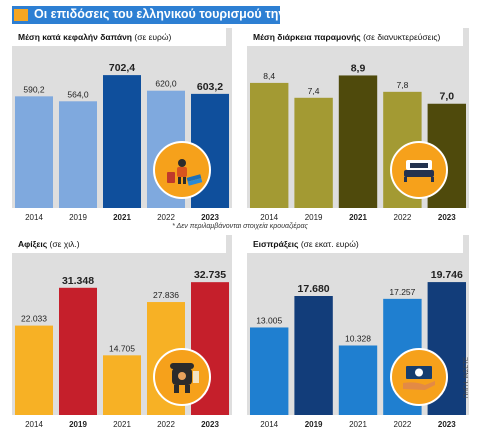 The image size is (480, 445). I want to click on value-label: 10.328, so click(358, 338).